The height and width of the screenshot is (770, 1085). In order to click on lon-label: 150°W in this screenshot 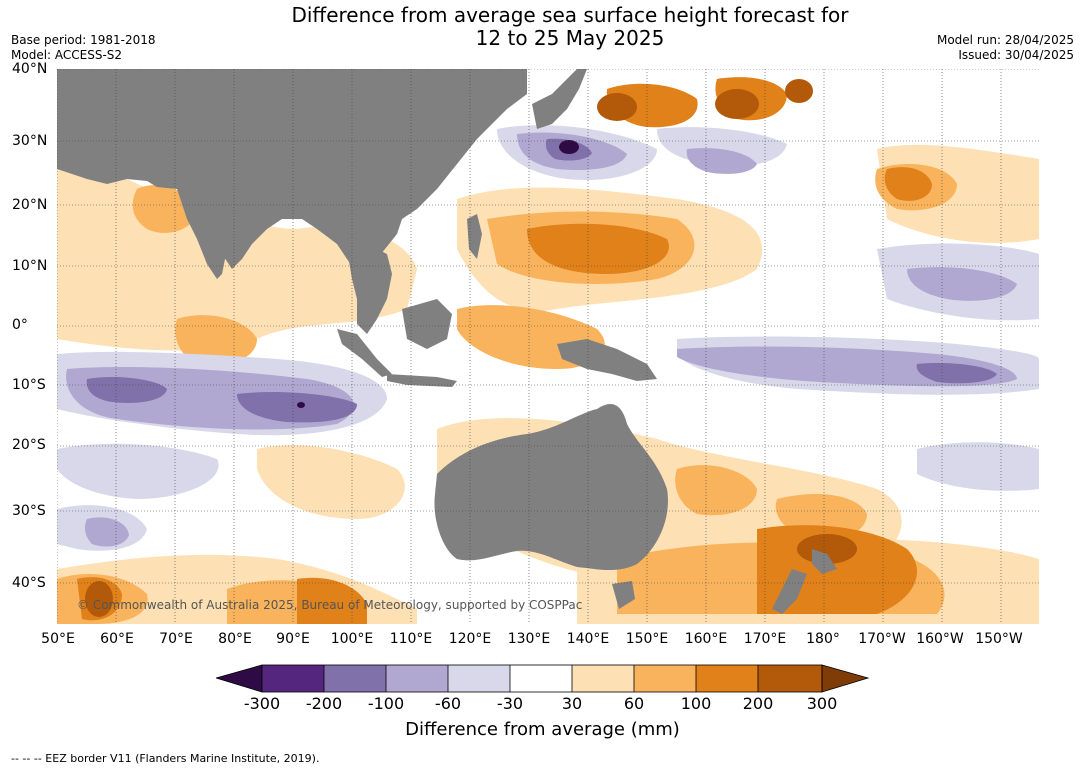, I will do `click(999, 639)`.